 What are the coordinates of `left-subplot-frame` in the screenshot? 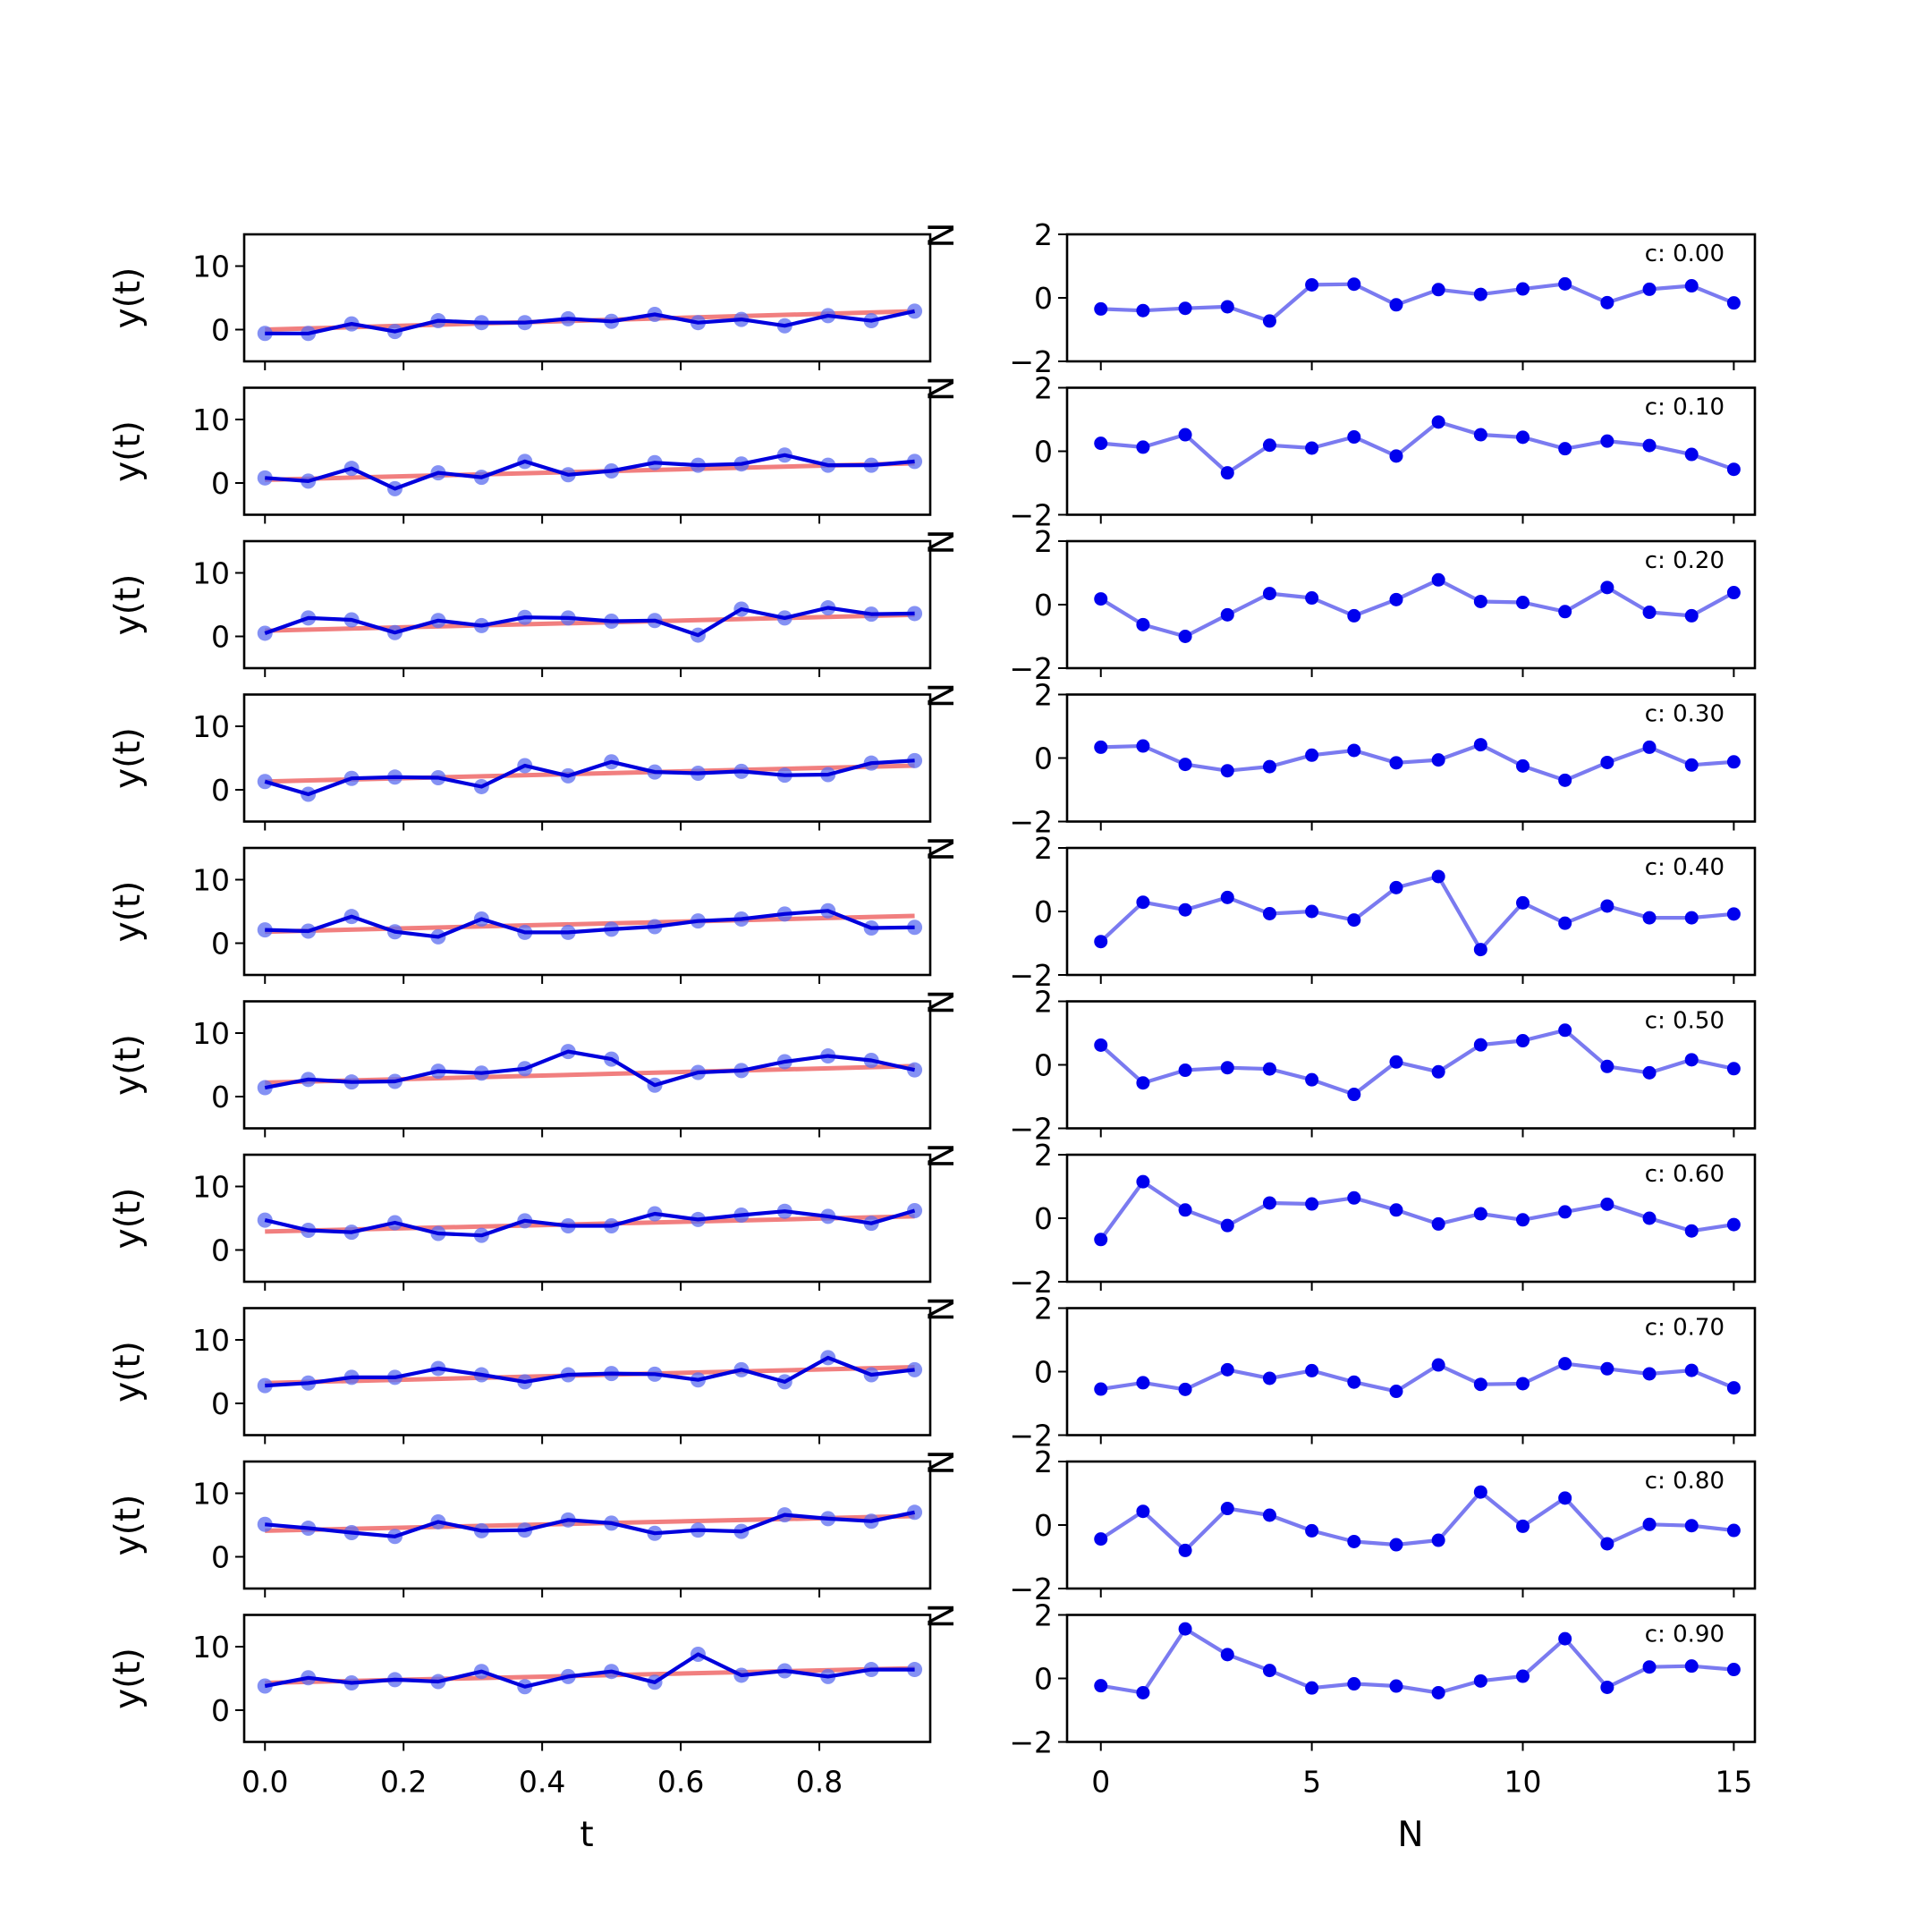 It's located at (587, 1525).